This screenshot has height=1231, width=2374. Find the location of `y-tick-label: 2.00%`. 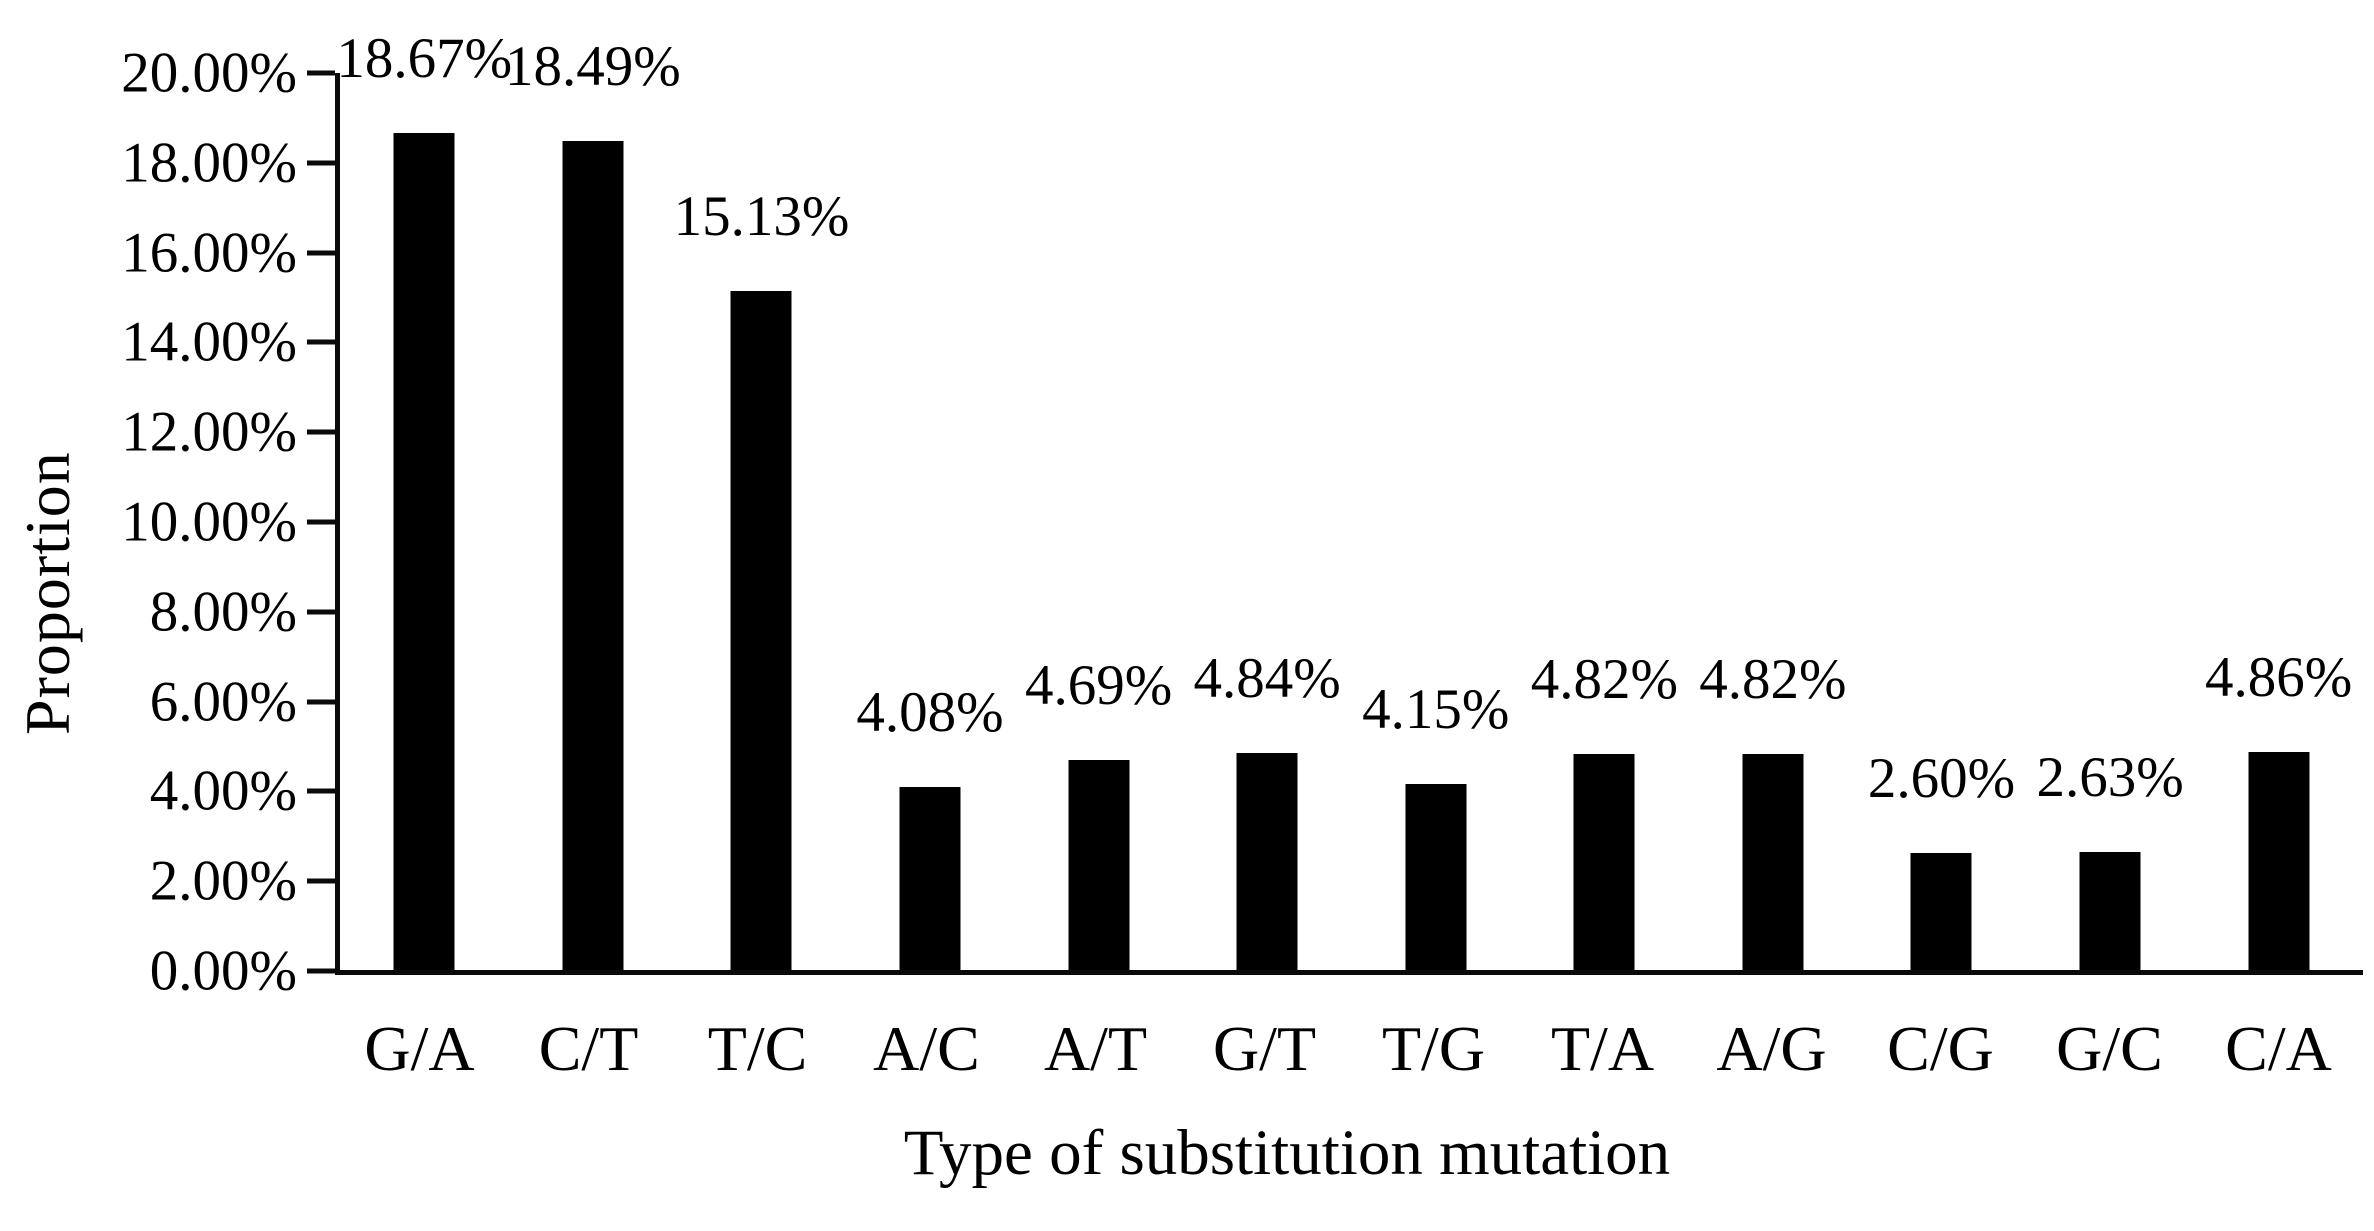

y-tick-label: 2.00% is located at coordinates (223, 881).